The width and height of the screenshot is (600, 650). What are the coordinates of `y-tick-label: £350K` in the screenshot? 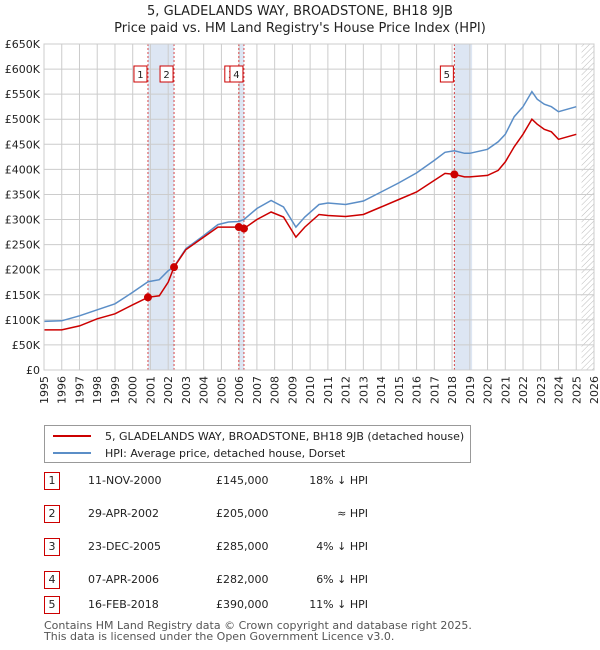 It's located at (23, 194).